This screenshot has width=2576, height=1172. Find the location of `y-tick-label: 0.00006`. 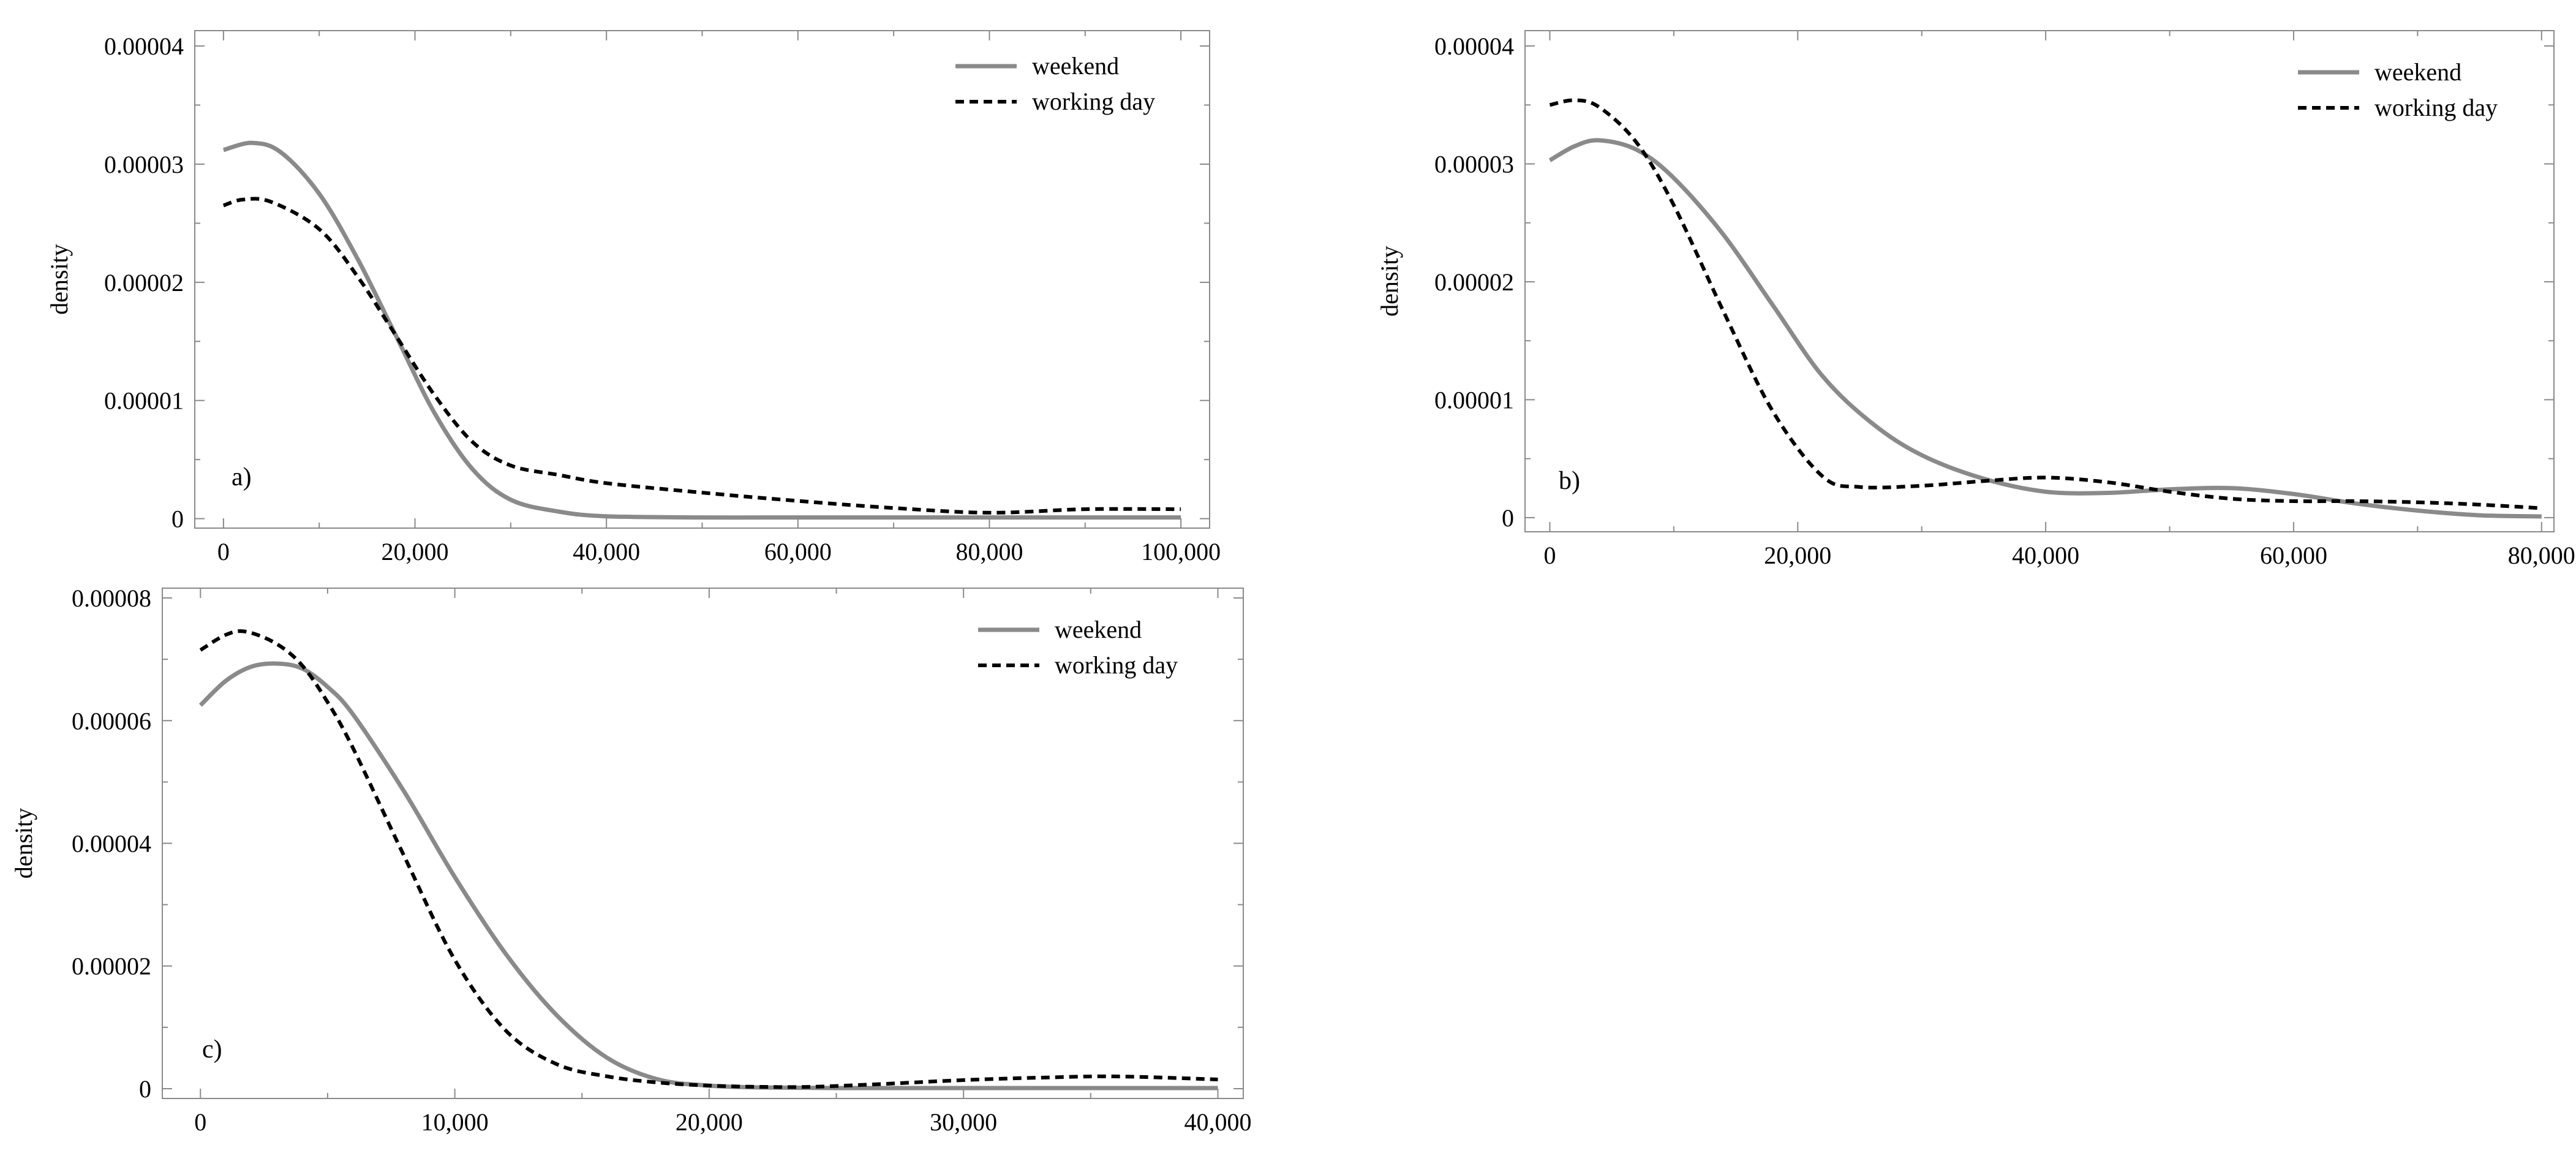

y-tick-label: 0.00006 is located at coordinates (111, 721).